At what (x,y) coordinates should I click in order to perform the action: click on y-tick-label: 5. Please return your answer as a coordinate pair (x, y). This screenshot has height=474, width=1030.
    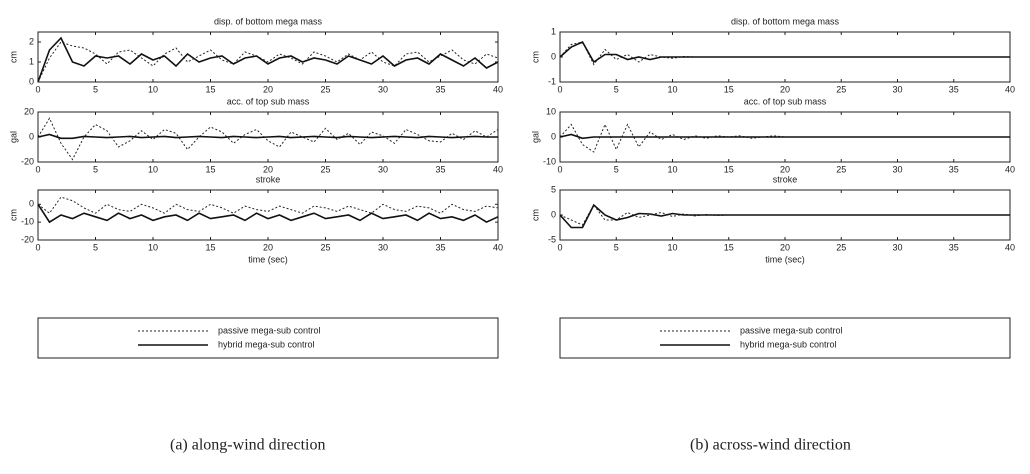
    Looking at the image, I should click on (553, 189).